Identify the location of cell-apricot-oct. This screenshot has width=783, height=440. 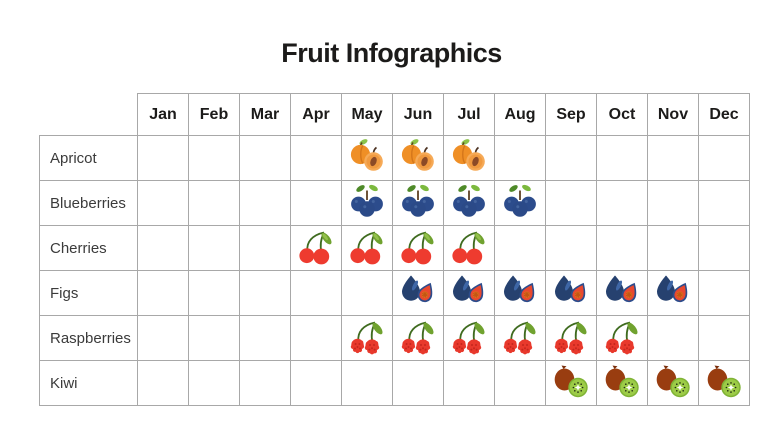
(622, 158).